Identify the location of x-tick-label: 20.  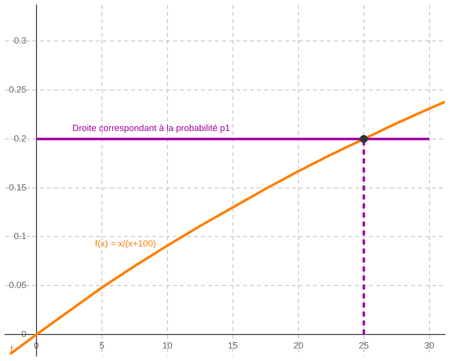
(298, 345).